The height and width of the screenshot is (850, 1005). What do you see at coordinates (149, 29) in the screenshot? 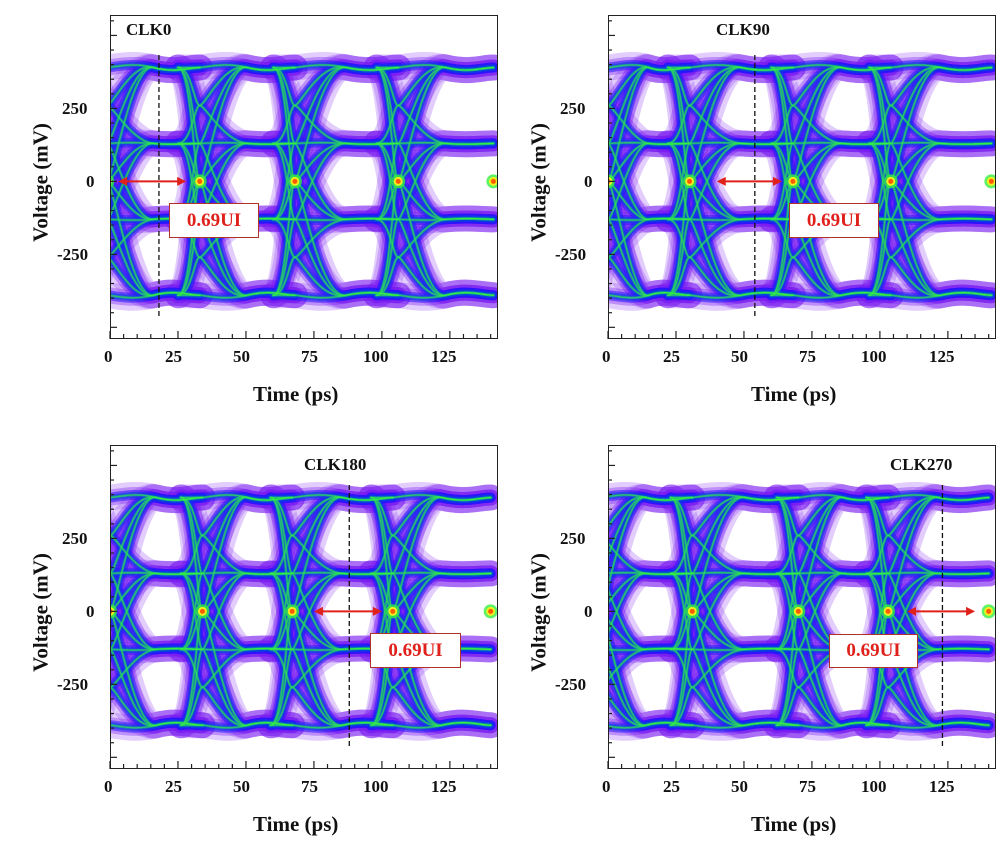
I see `clock-phase-label: CLK0` at bounding box center [149, 29].